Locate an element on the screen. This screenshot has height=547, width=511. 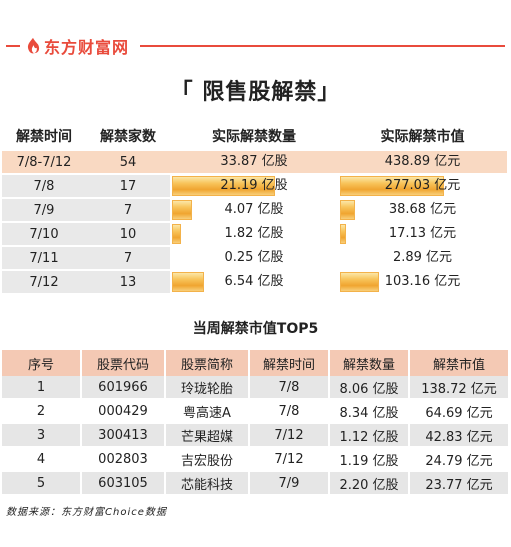
top5-quantity-cell: 2.20 亿股 is located at coordinates (369, 483).